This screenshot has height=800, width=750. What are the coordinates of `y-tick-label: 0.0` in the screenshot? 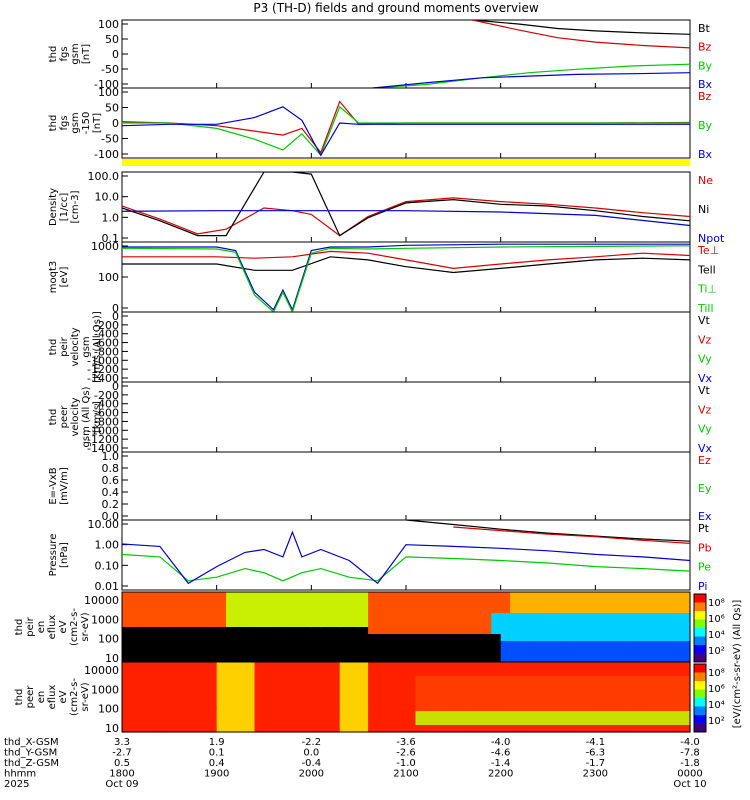 It's located at (111, 516).